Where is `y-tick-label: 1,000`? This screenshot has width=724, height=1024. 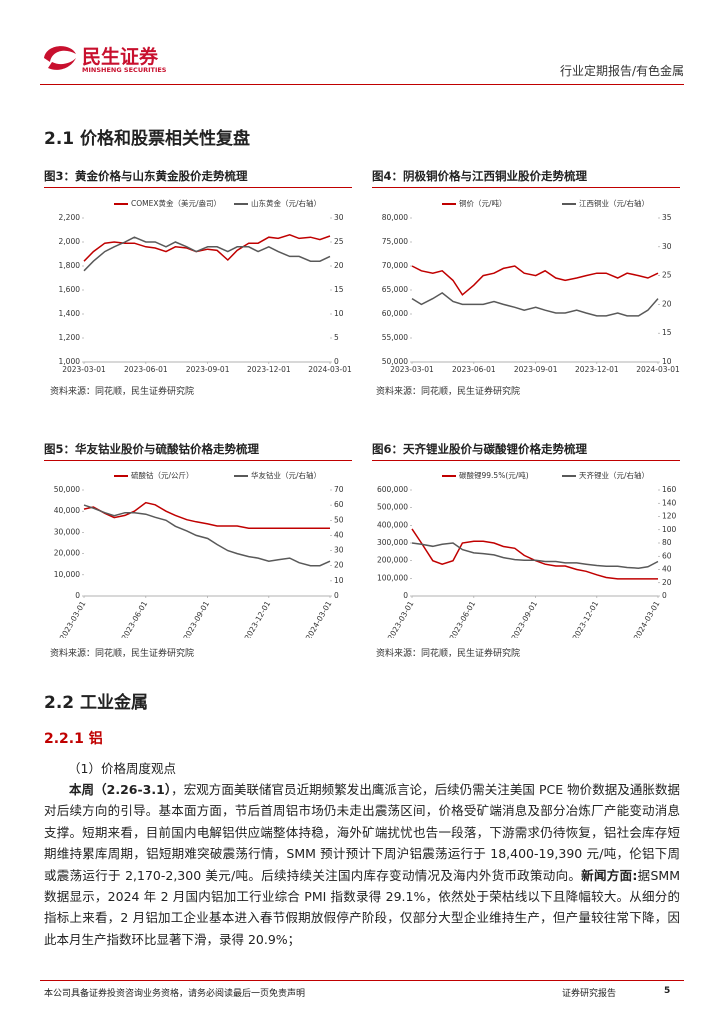
y-tick-label: 1,000 is located at coordinates (70, 361).